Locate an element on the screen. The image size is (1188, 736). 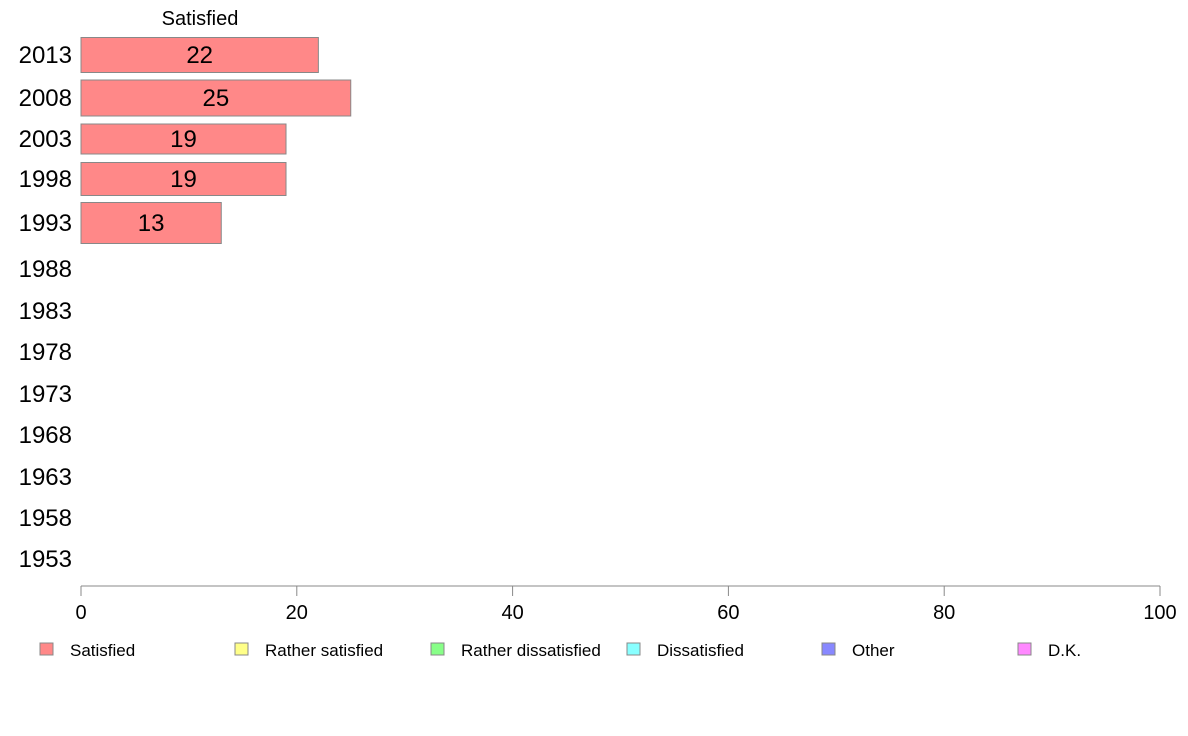
y-label-1978: 1978 is located at coordinates (45, 352).